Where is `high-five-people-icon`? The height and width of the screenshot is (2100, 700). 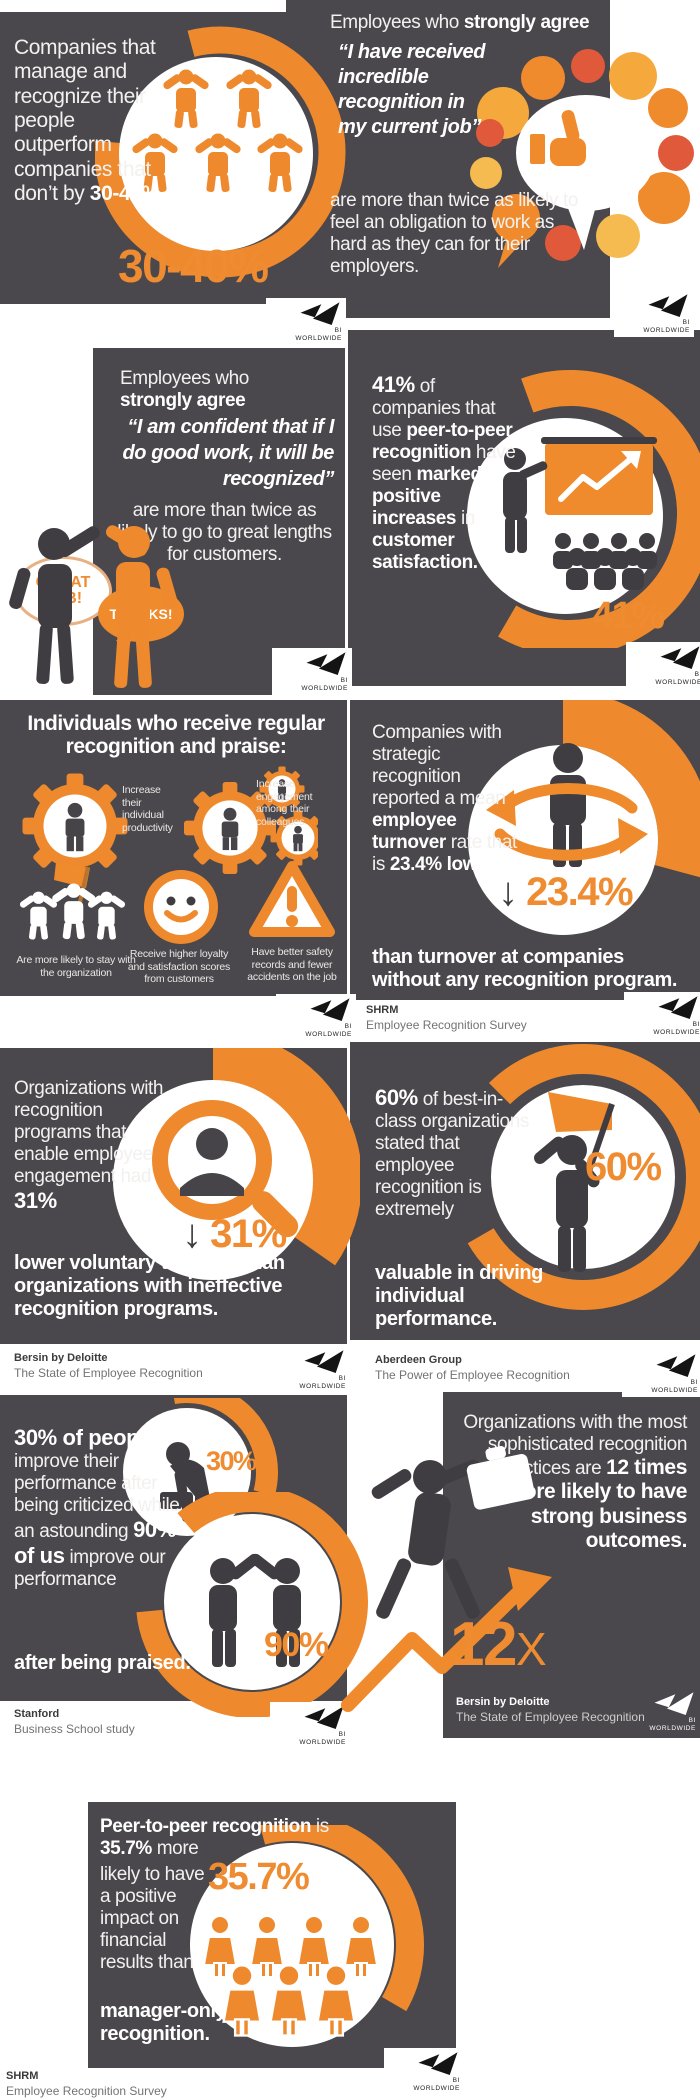
high-five-people-icon is located at coordinates (93, 607).